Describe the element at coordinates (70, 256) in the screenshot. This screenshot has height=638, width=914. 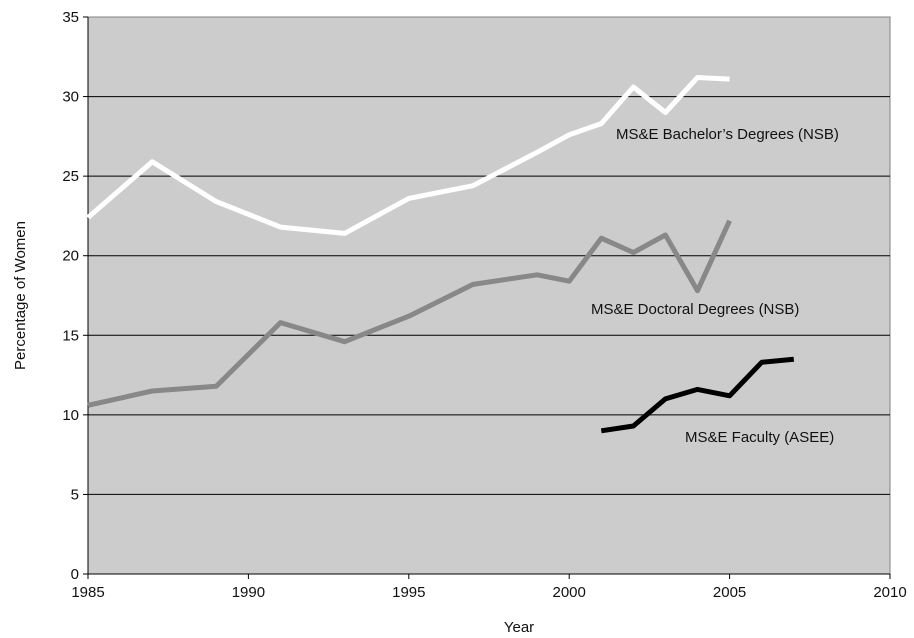
I see `y-tick-label: 20` at that location.